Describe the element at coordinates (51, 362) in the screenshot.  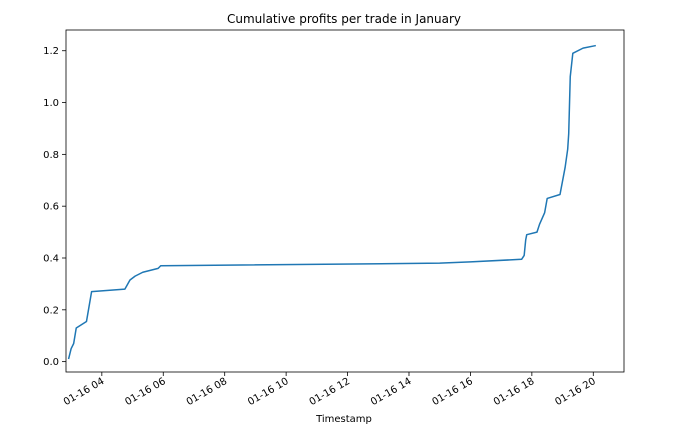
I see `y-tick-label: 0.0` at that location.